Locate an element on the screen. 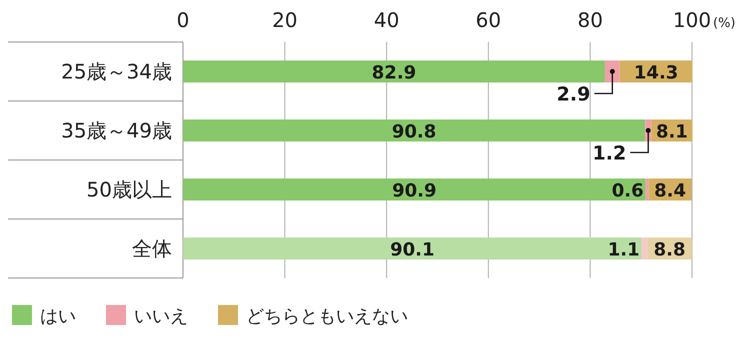 The height and width of the screenshot is (360, 740). x-tick-label: 60 is located at coordinates (489, 20).